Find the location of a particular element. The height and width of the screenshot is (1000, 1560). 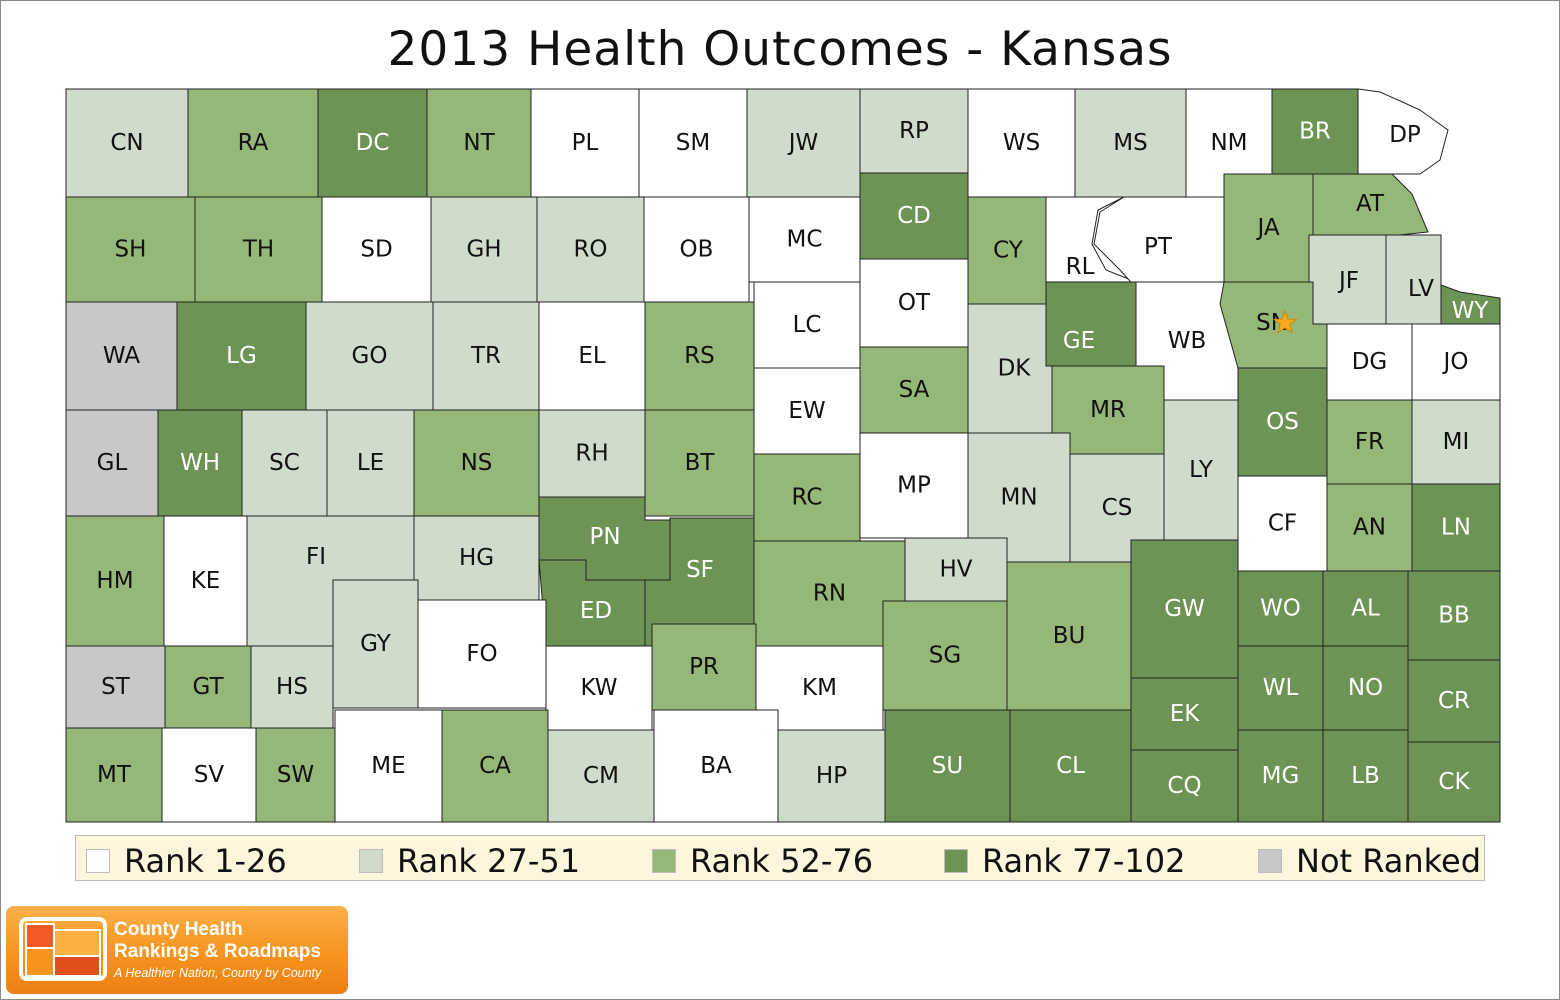

county-label-mr: MR is located at coordinates (1108, 410).